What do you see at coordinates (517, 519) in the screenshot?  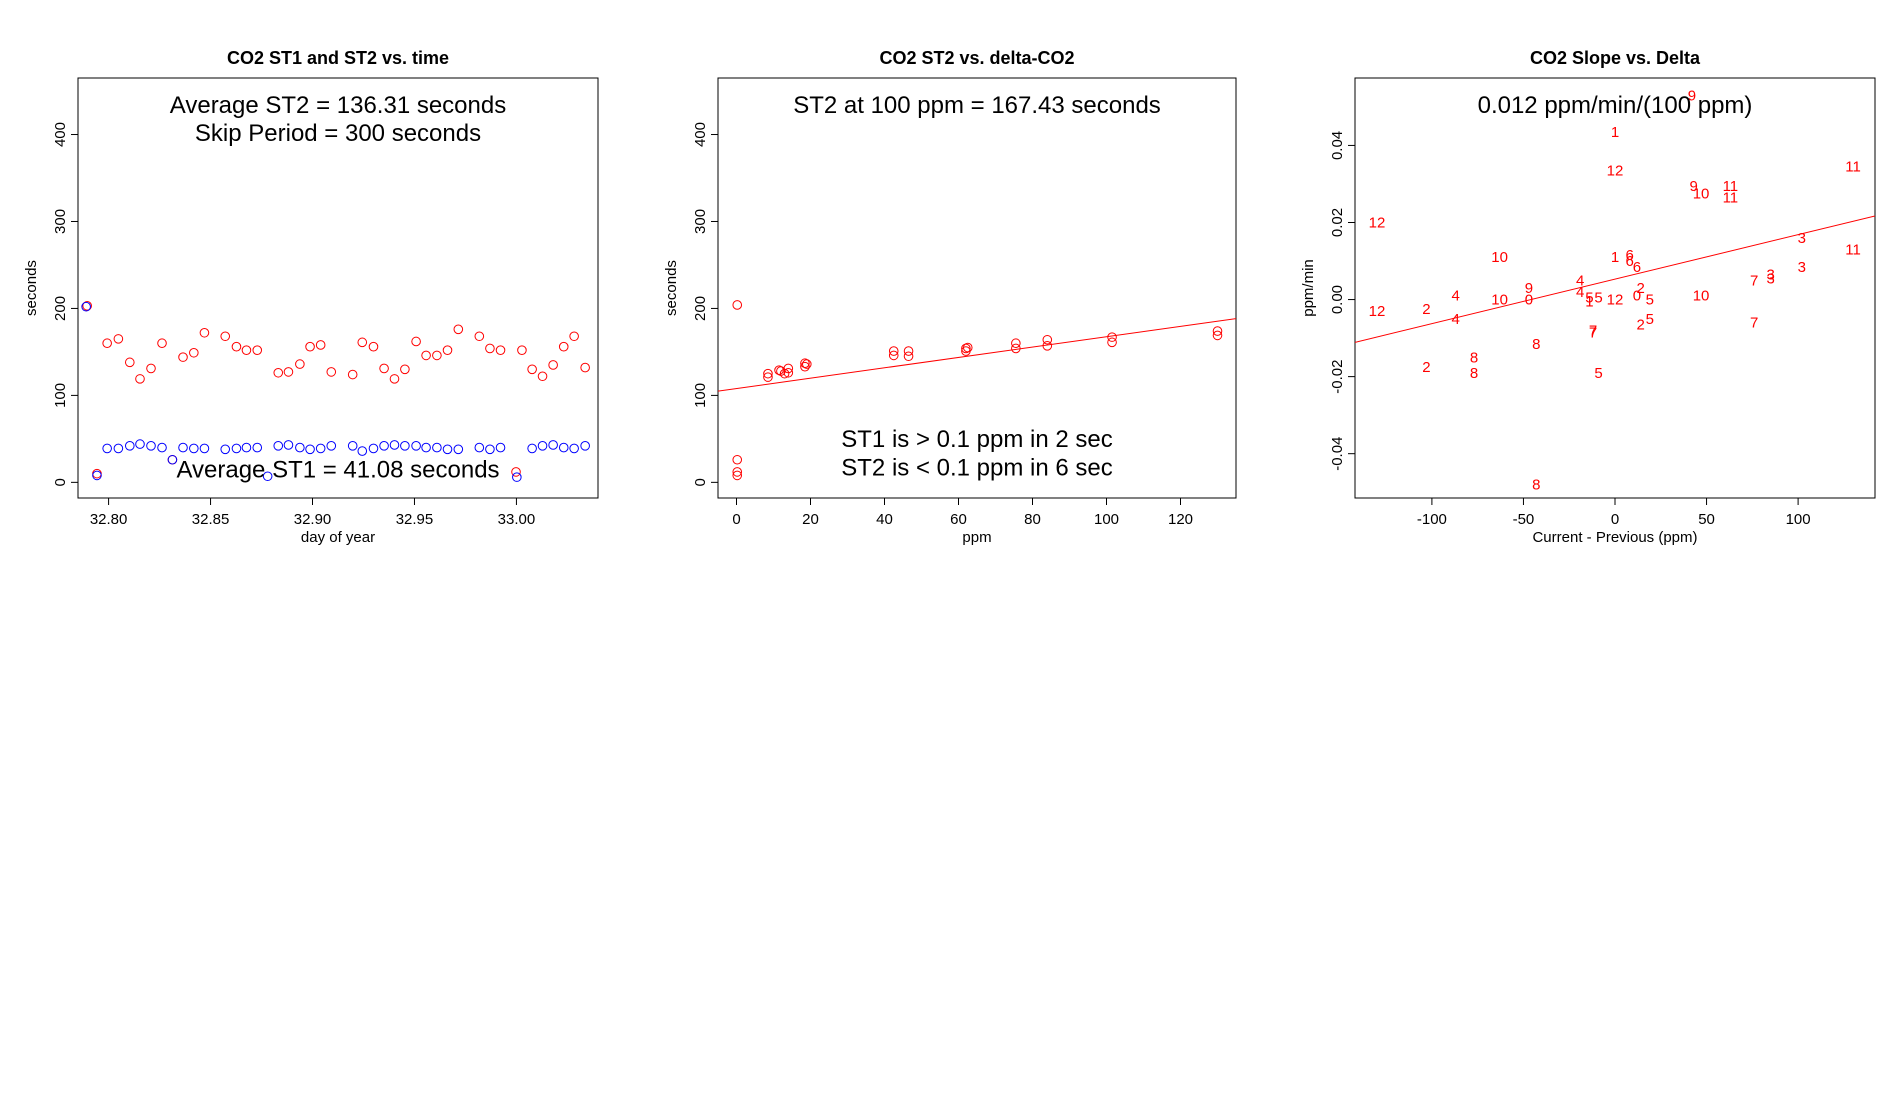 I see `x-tick-label: 33.00` at bounding box center [517, 519].